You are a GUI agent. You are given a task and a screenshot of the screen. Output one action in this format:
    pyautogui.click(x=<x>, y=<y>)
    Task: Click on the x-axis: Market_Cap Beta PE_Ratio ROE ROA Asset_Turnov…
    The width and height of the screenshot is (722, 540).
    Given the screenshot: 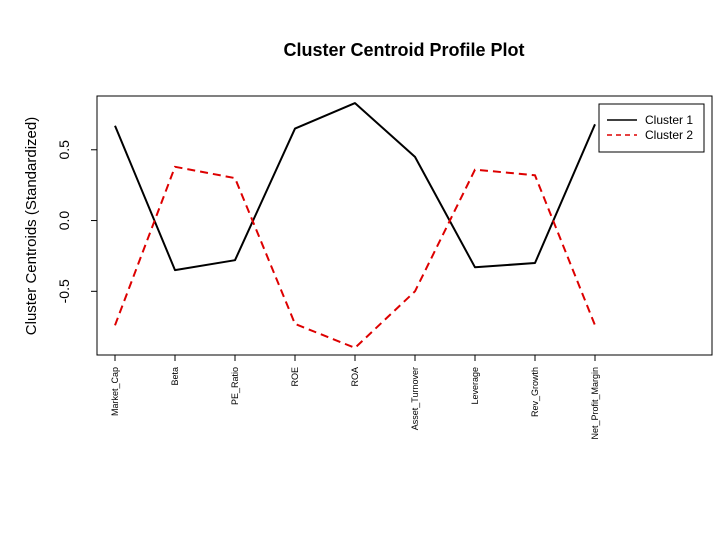 What is the action you would take?
    pyautogui.click(x=355, y=397)
    